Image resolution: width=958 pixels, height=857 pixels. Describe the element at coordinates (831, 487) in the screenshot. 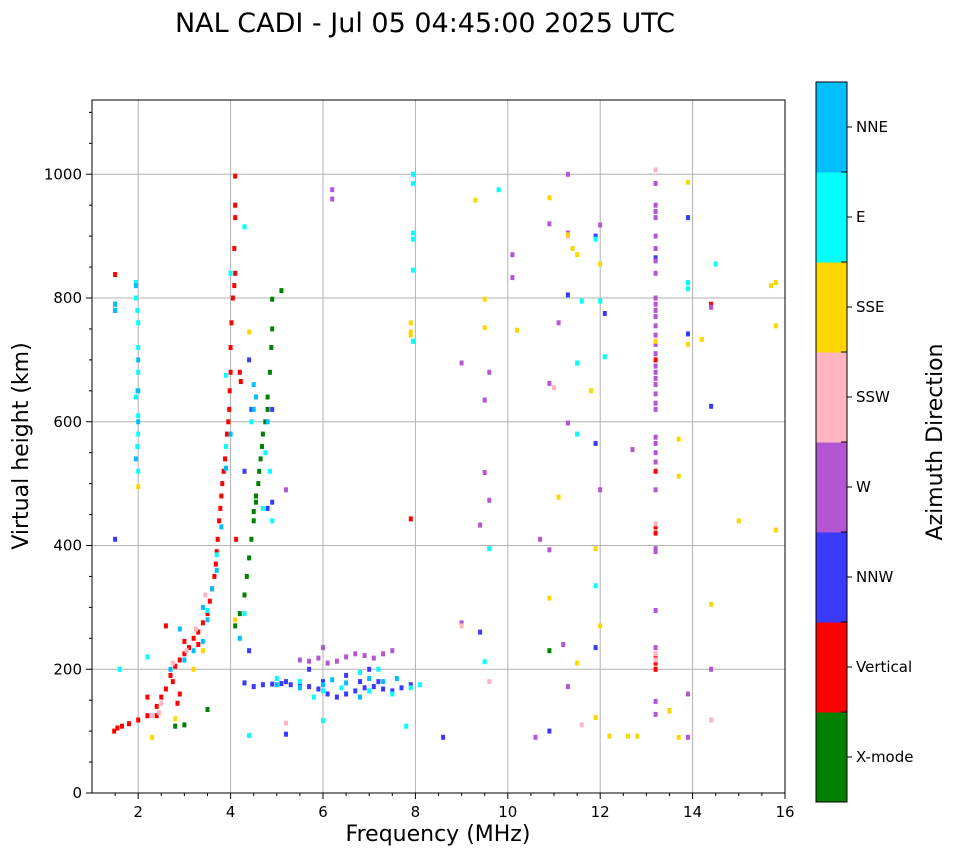

I see `colorbar-swatch-w` at that location.